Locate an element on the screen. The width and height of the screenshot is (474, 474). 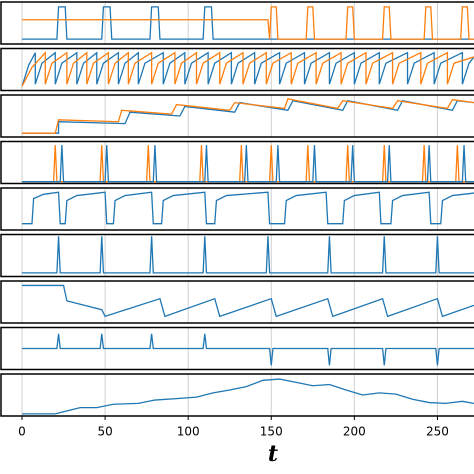
x-tick-label: 250 is located at coordinates (437, 432).